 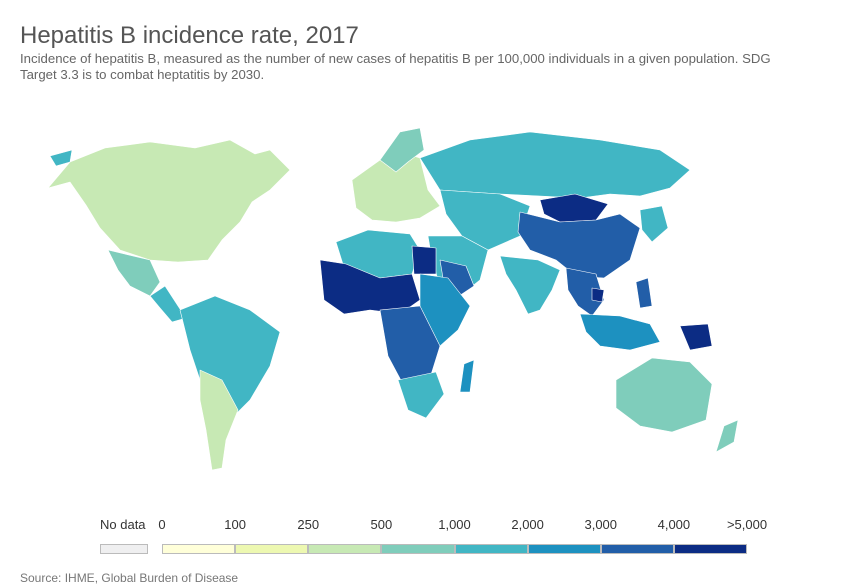 I want to click on chart-title: Hepatitis B incidence rate, 2017, so click(x=189, y=35).